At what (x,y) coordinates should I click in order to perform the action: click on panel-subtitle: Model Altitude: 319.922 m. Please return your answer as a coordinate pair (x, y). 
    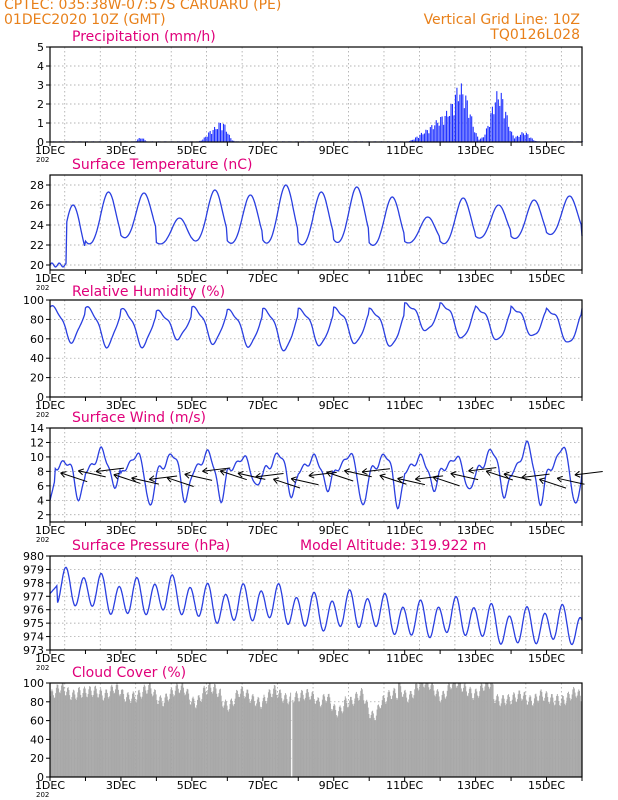
    Looking at the image, I should click on (393, 546).